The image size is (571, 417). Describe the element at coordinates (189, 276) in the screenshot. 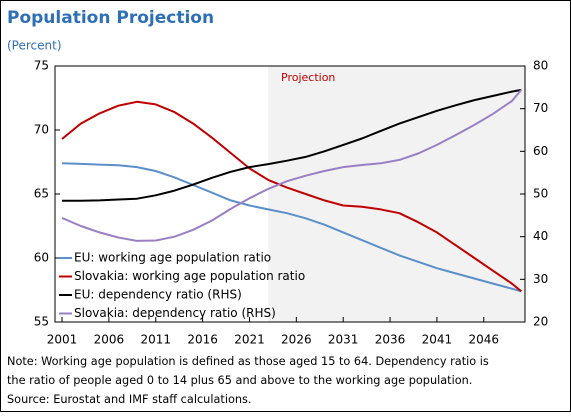

I see `legend-label: Slovakia: working age population ratio` at that location.